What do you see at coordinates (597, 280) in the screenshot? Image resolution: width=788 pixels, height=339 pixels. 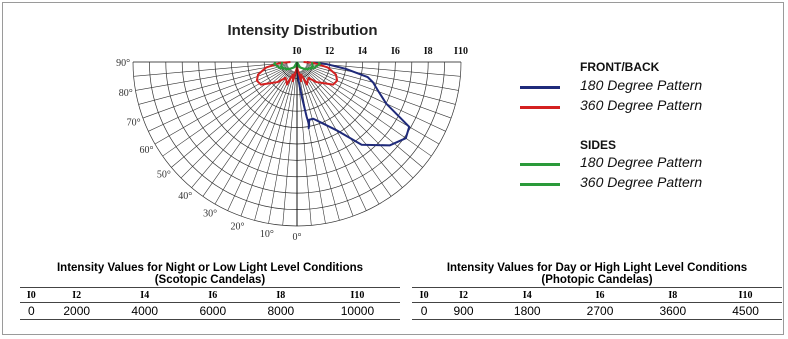 I see `day-table-subtitle: (Photopic Candelas)` at bounding box center [597, 280].